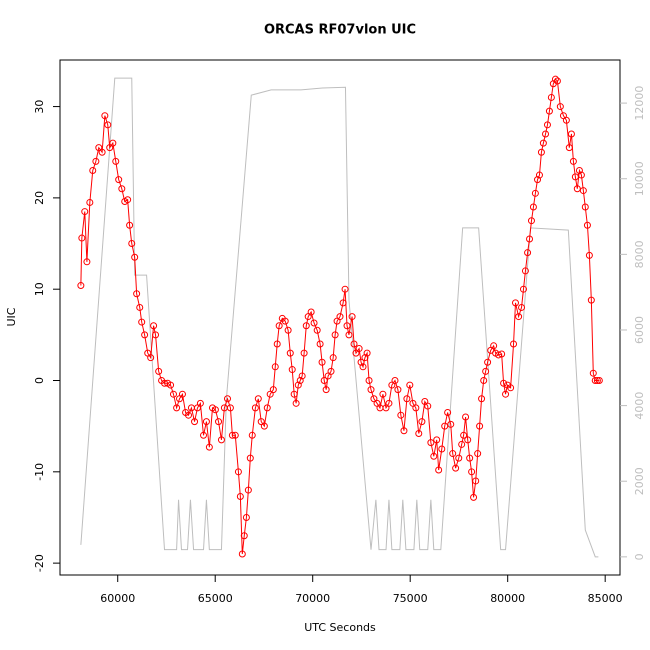 The width and height of the screenshot is (650, 650). What do you see at coordinates (639, 330) in the screenshot?
I see `y2-tick-label: 6000` at bounding box center [639, 330].